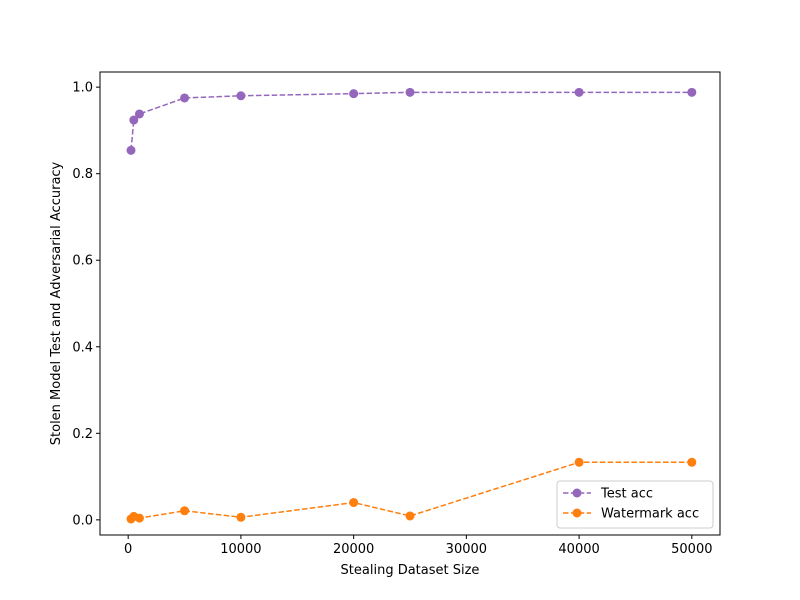  I want to click on y-tick-label: 0.6, so click(82, 261).